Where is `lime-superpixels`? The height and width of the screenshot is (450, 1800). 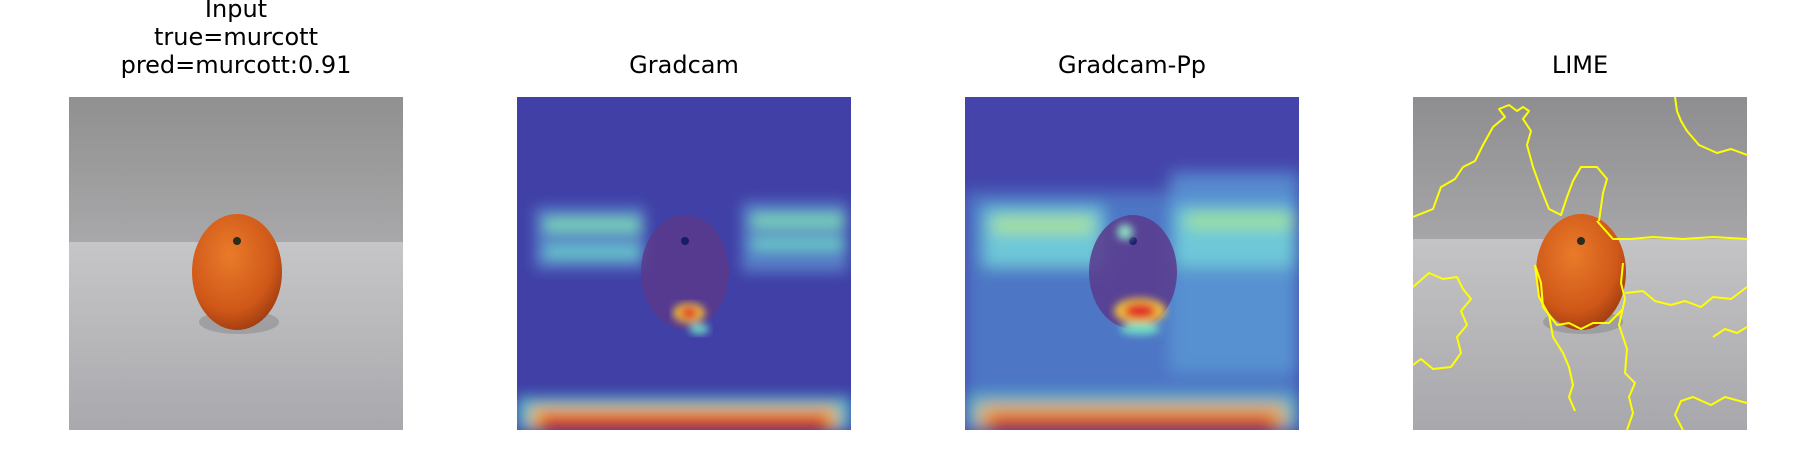 lime-superpixels is located at coordinates (1580, 263).